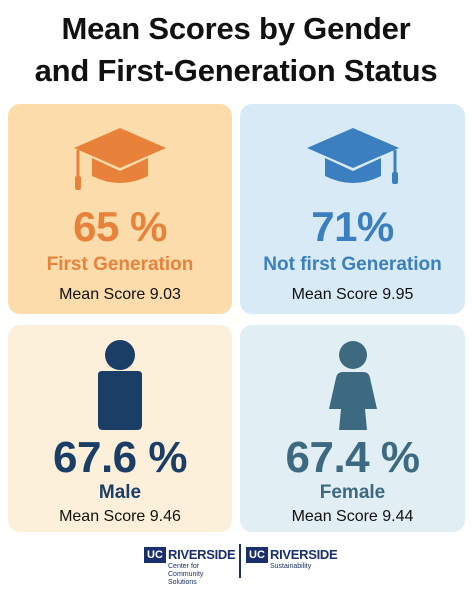 This screenshot has width=472, height=600. I want to click on title-line-2: and First-Generation Status, so click(236, 70).